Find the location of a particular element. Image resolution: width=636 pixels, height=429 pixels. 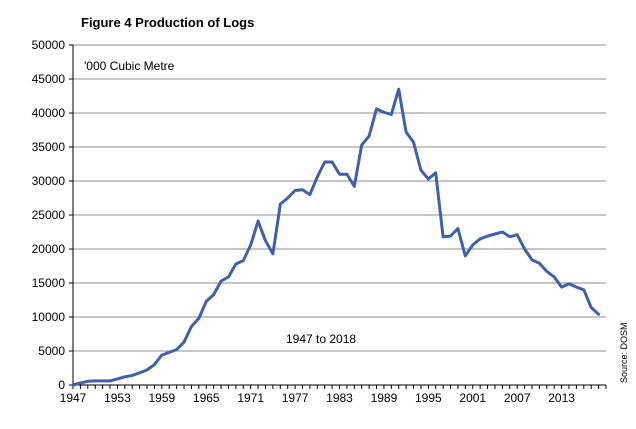

chart-title: Figure 4 Production of Logs is located at coordinates (167, 22).